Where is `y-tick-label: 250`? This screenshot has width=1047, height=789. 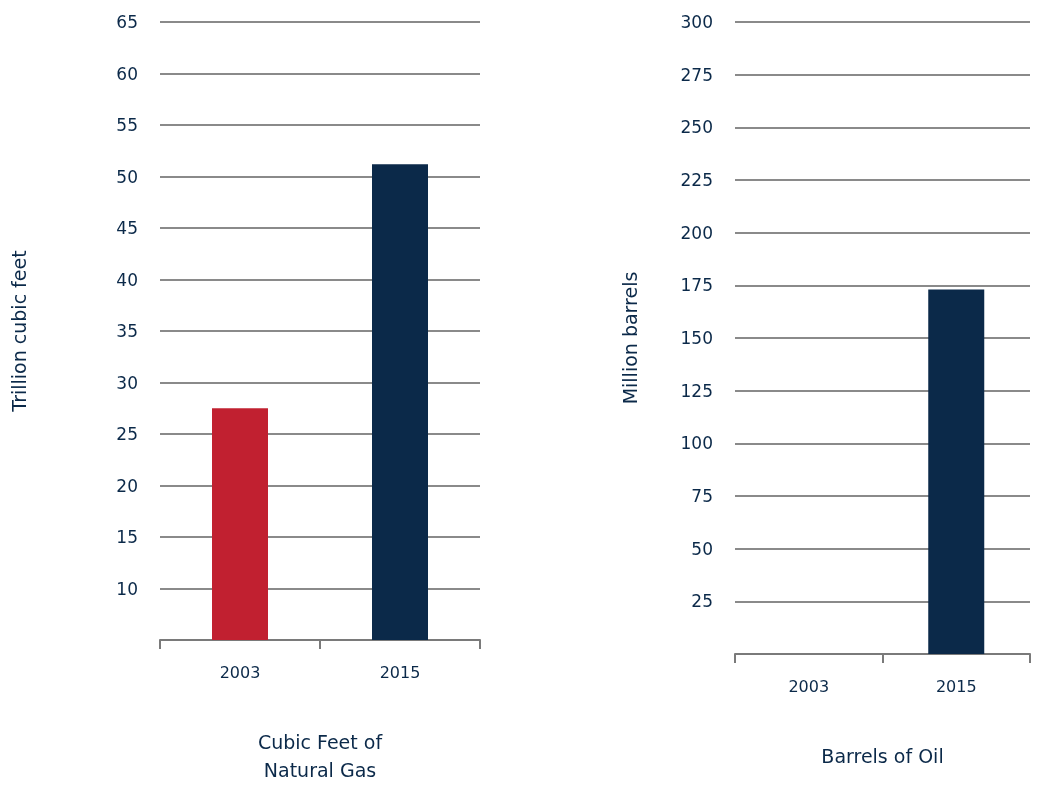
y-tick-label: 250 is located at coordinates (696, 127).